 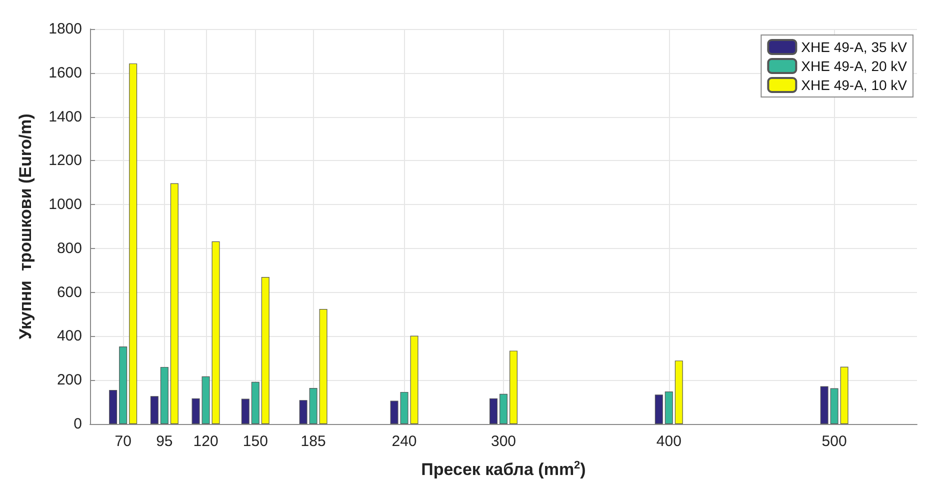 What do you see at coordinates (65, 161) in the screenshot?
I see `y-tick-label: 1200` at bounding box center [65, 161].